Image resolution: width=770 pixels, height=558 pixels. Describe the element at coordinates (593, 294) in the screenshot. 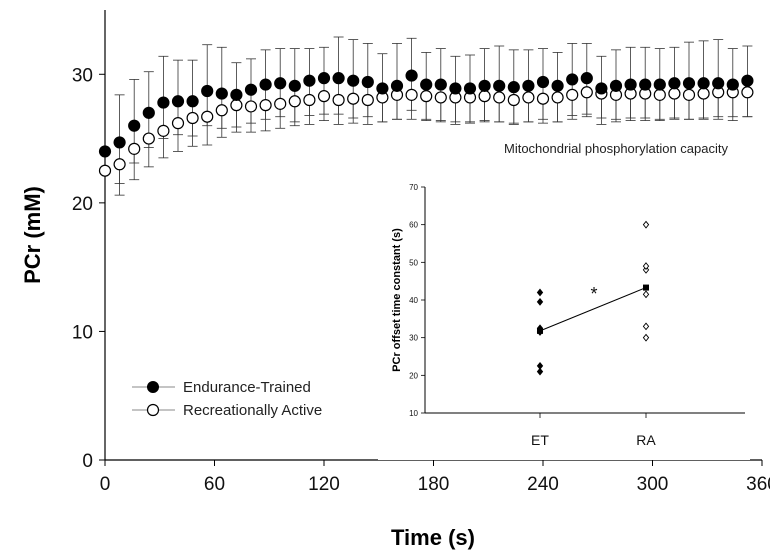

I see `significance-star: *` at that location.